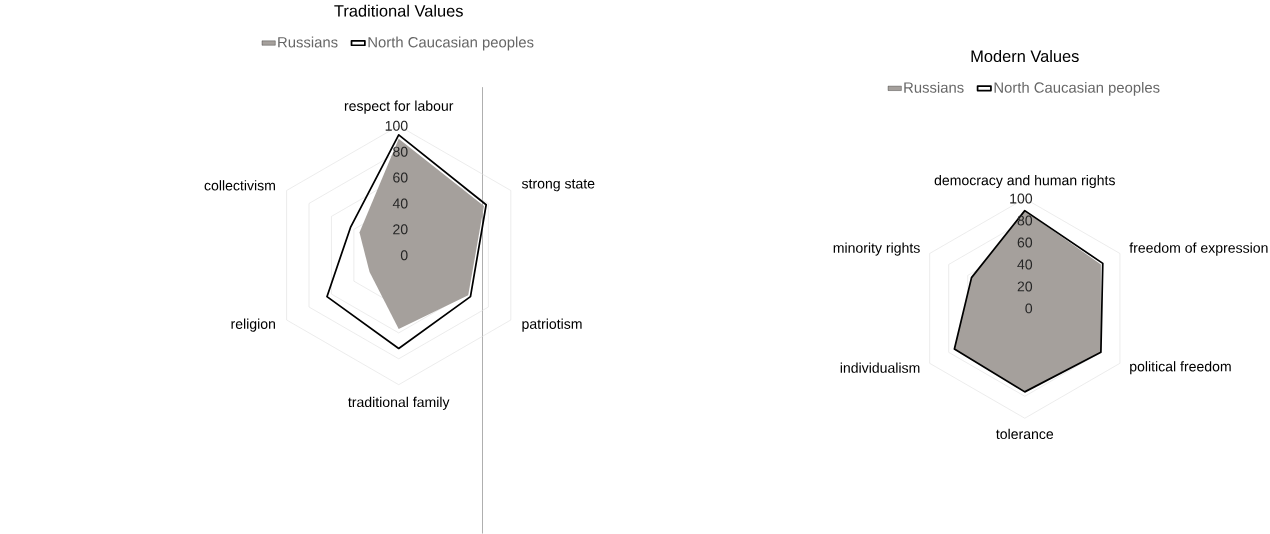  What do you see at coordinates (399, 107) in the screenshot?
I see `spoke-label: respect for labour` at bounding box center [399, 107].